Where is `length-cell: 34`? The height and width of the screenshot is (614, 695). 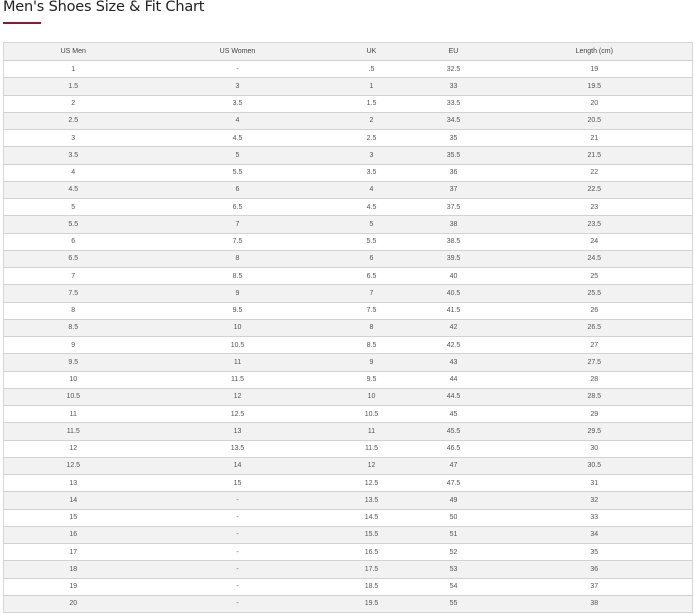 length-cell: 34 is located at coordinates (594, 535).